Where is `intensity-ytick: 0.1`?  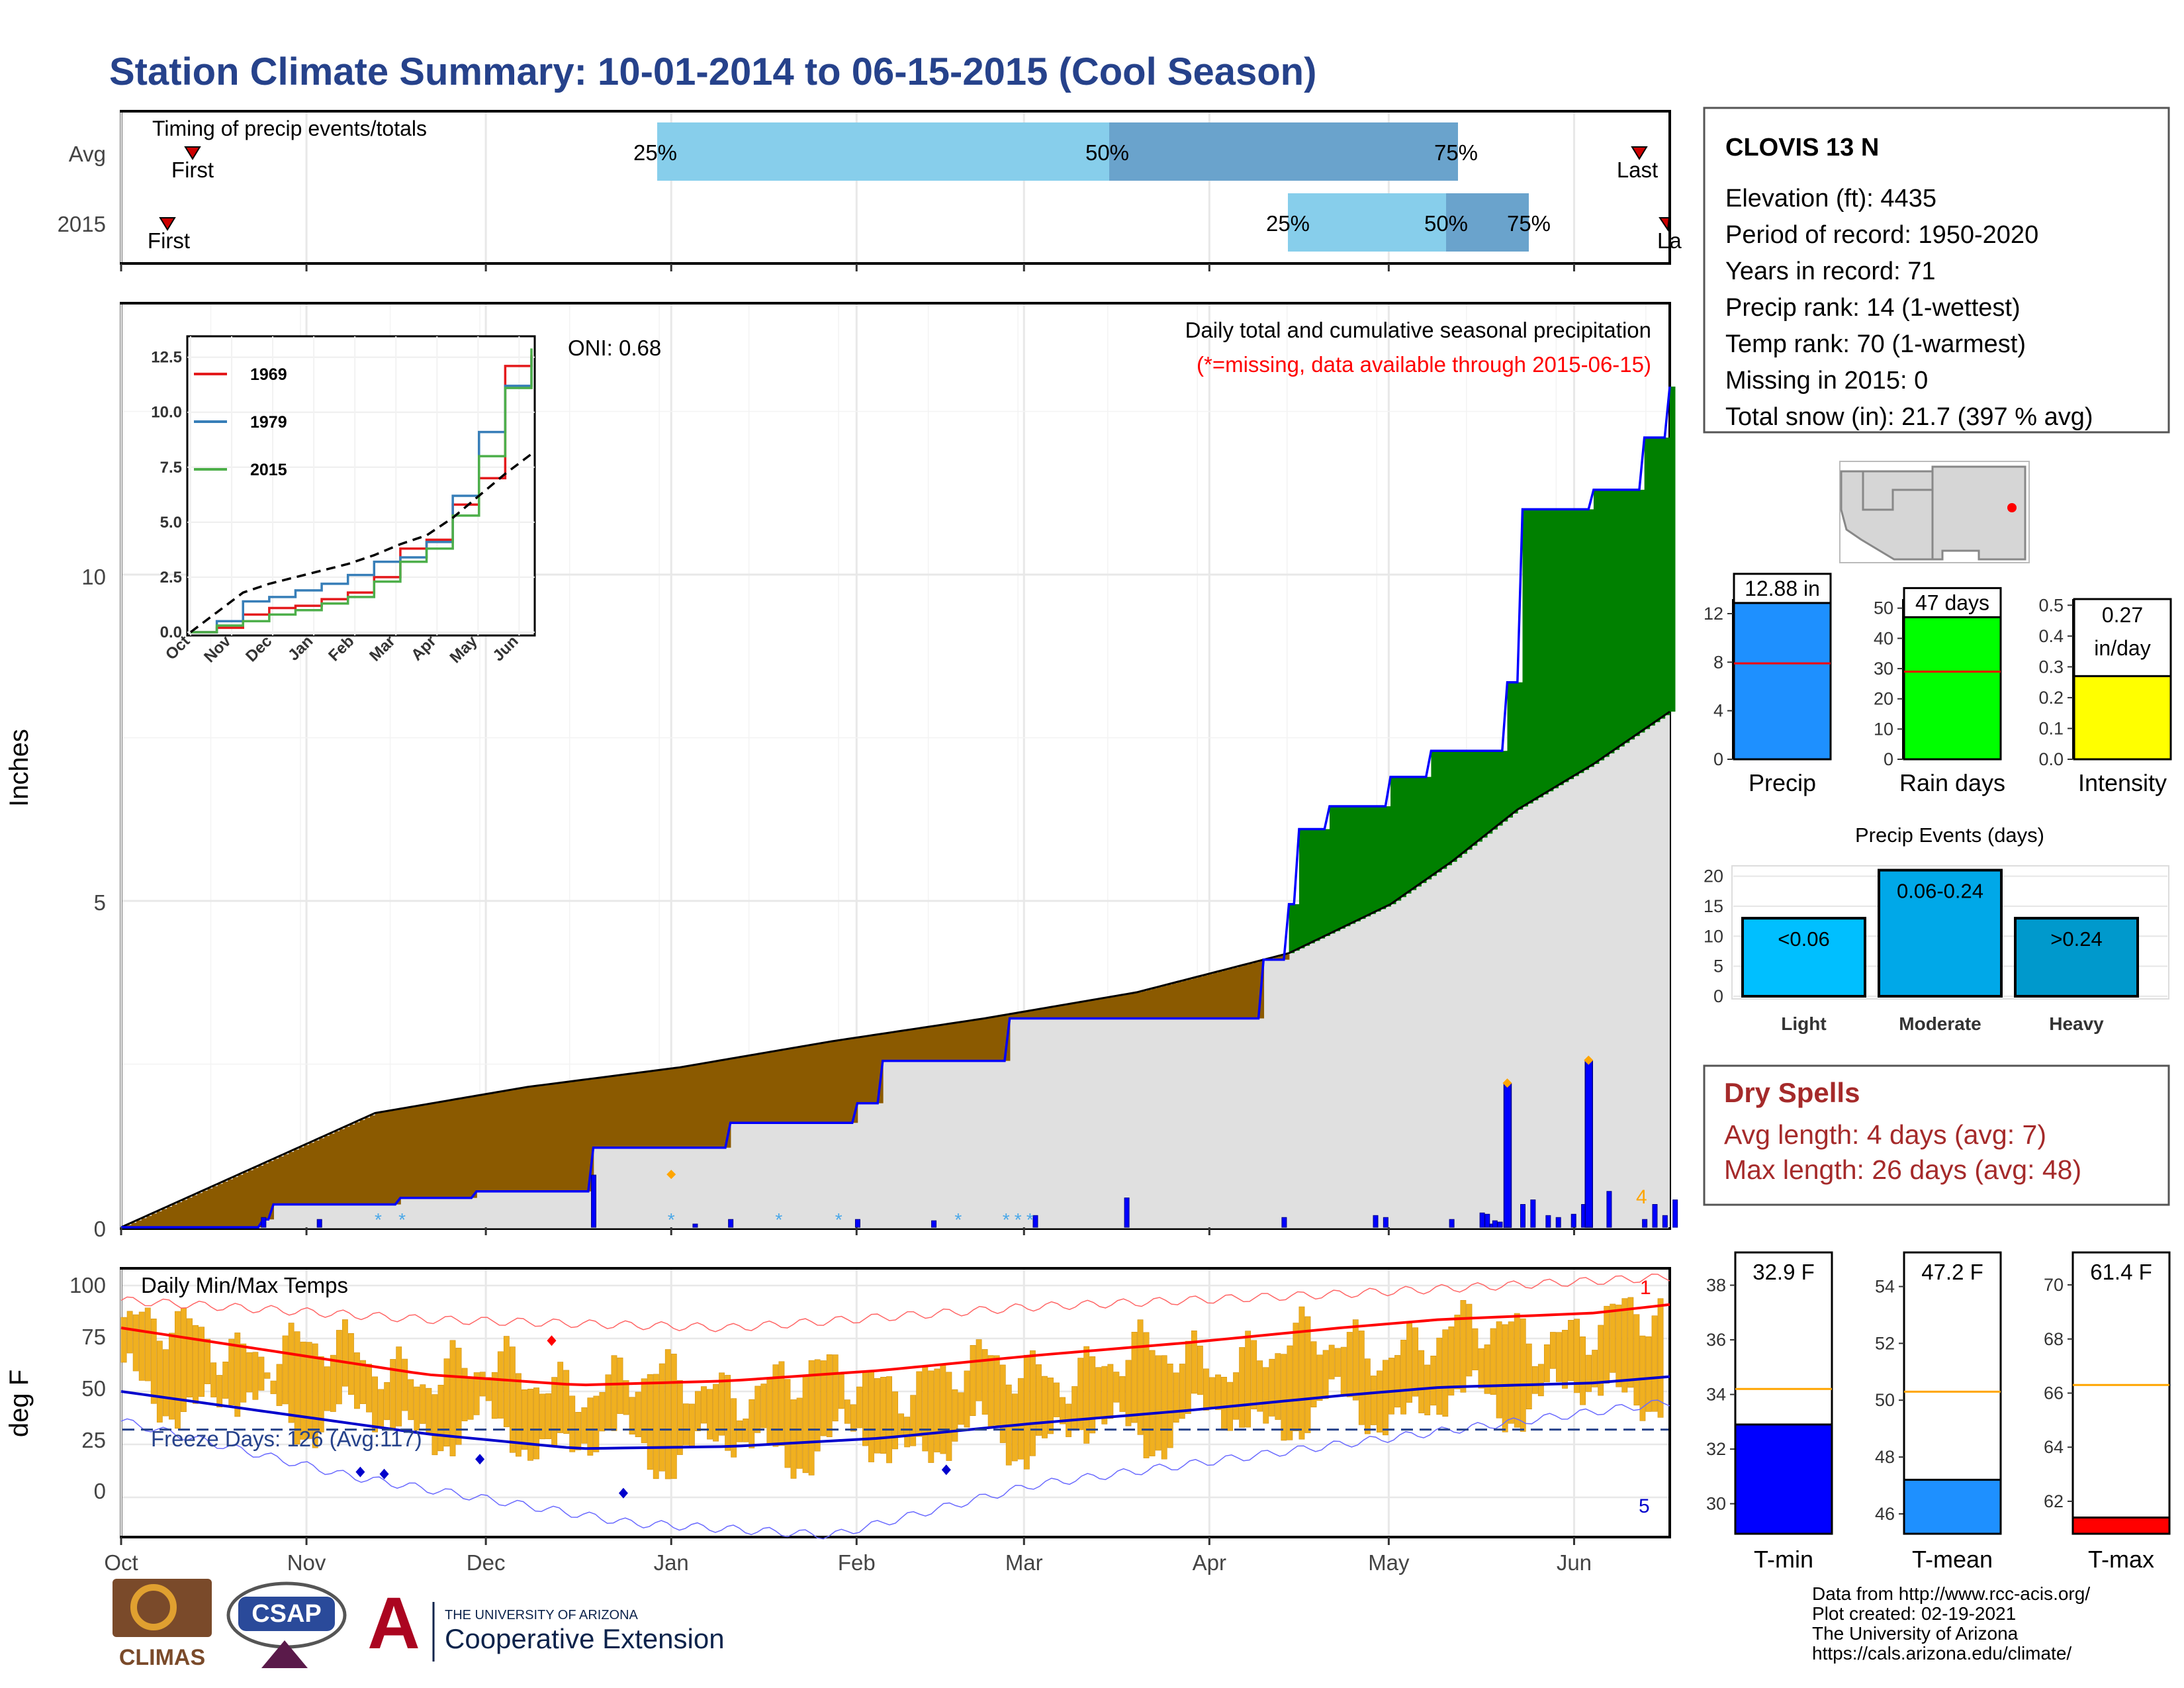
intensity-ytick: 0.1 is located at coordinates (2051, 728).